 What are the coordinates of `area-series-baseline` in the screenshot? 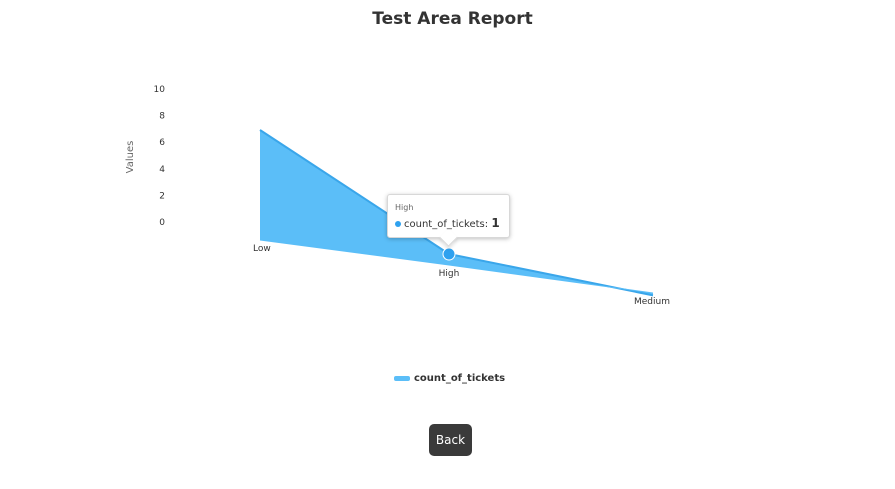 It's located at (456, 266).